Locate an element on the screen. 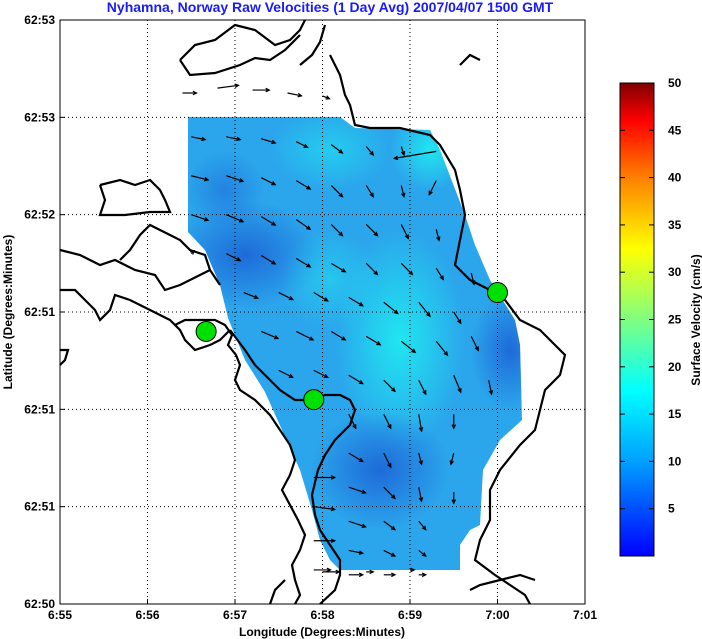  x-tick-label: 6:56 is located at coordinates (147, 615).